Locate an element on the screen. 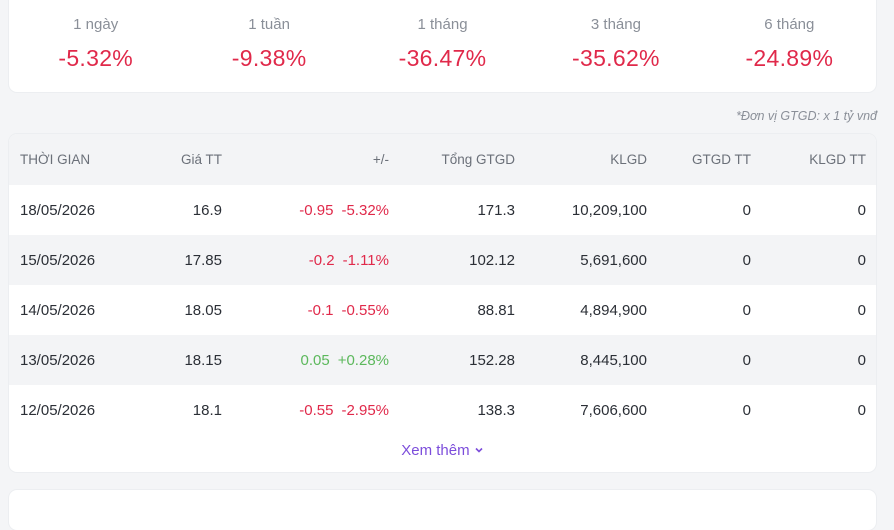  column-header: GTGD TT is located at coordinates (709, 159).